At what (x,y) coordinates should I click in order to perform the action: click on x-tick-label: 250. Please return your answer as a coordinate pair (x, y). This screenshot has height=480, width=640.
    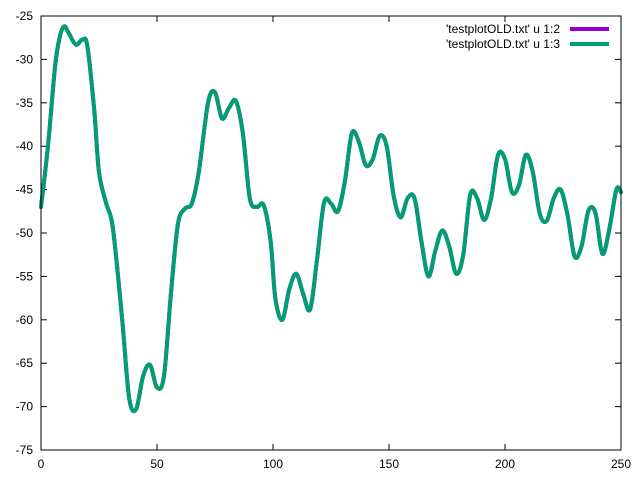
    Looking at the image, I should click on (621, 464).